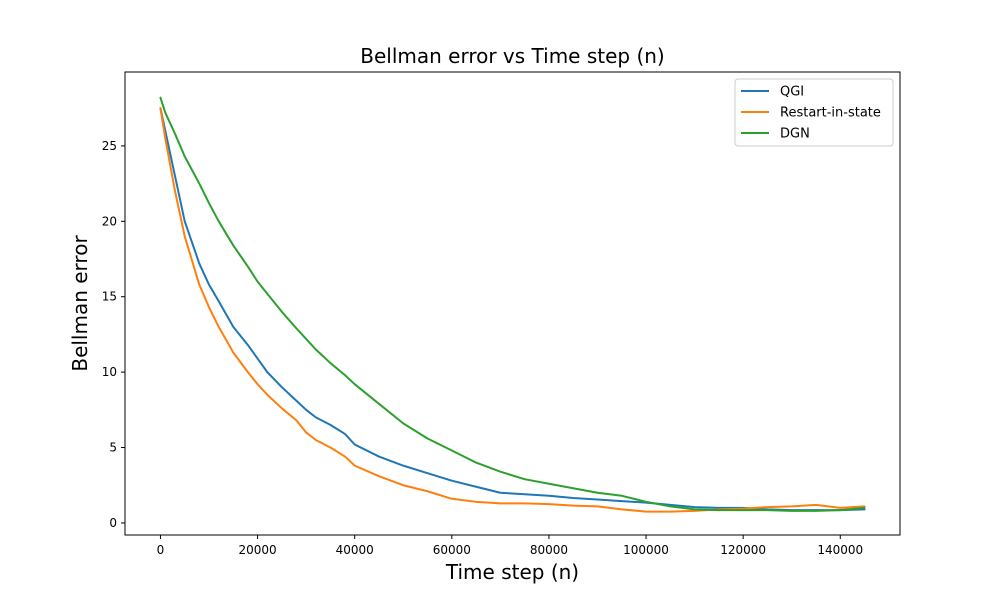 The image size is (1000, 600). What do you see at coordinates (113, 448) in the screenshot?
I see `y-tick-label: 5` at bounding box center [113, 448].